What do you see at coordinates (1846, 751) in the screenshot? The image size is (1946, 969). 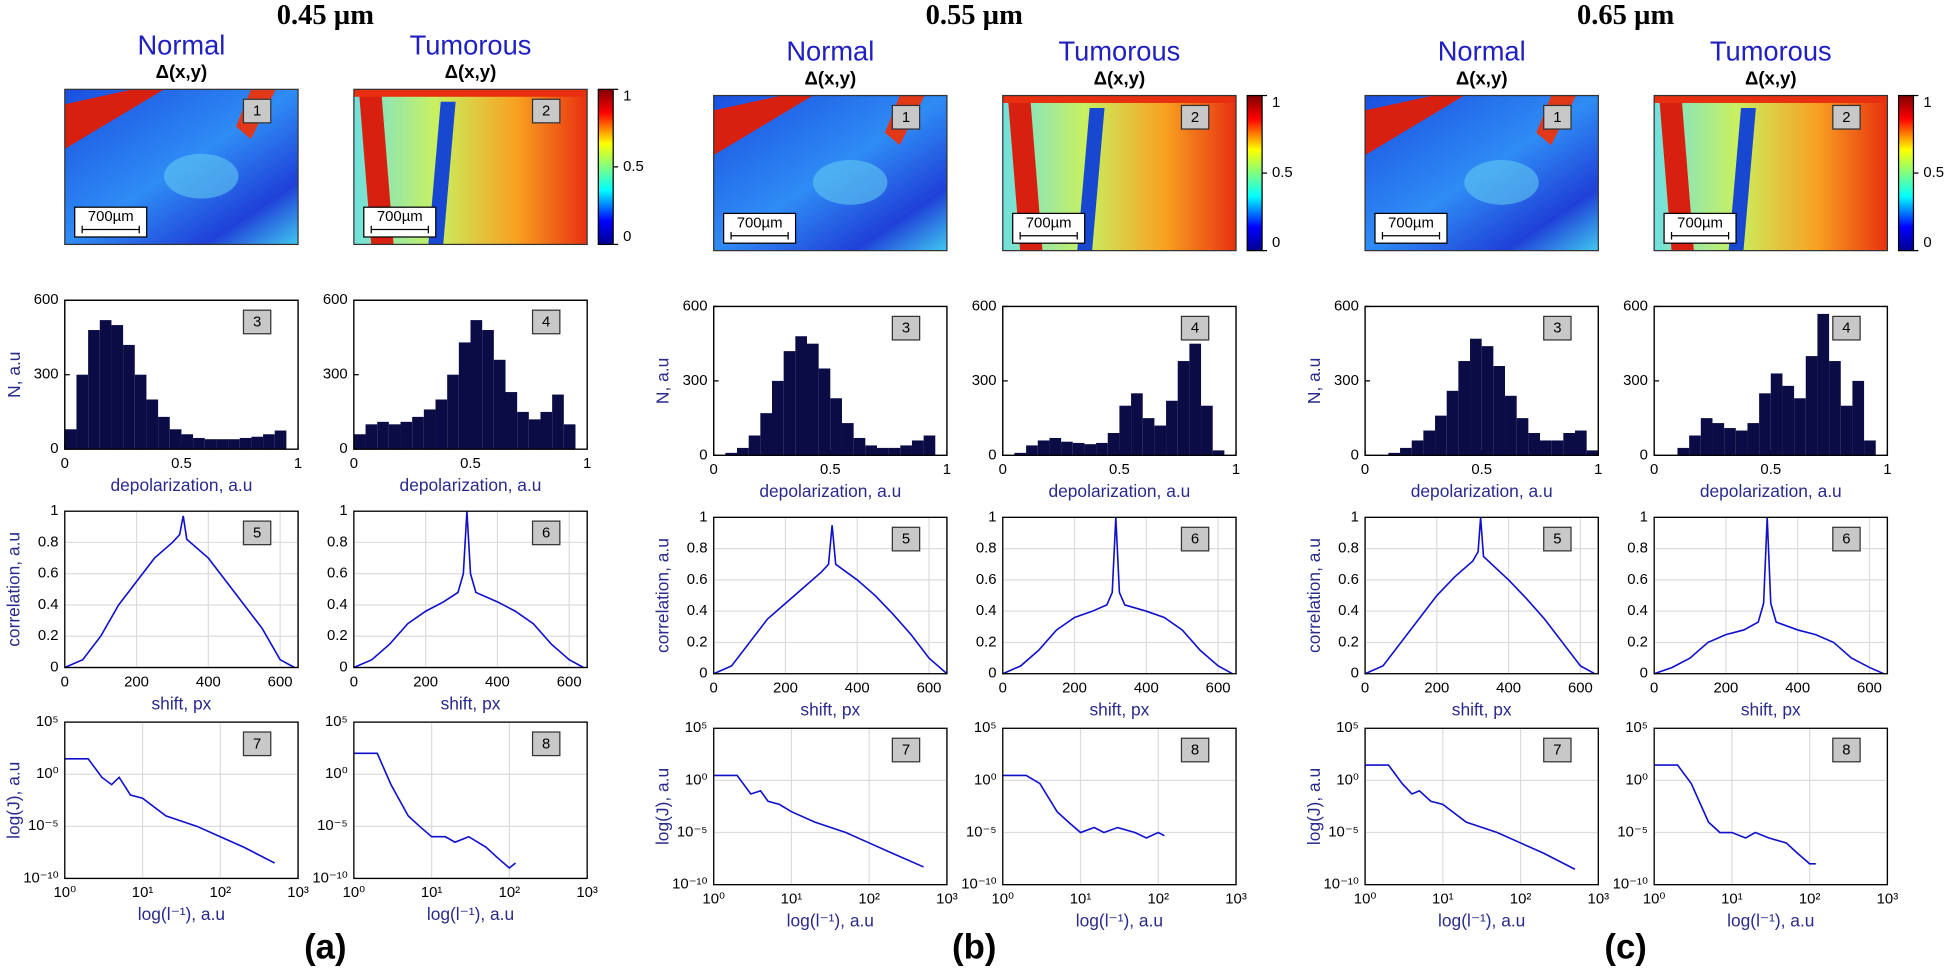 I see `badge: 8` at bounding box center [1846, 751].